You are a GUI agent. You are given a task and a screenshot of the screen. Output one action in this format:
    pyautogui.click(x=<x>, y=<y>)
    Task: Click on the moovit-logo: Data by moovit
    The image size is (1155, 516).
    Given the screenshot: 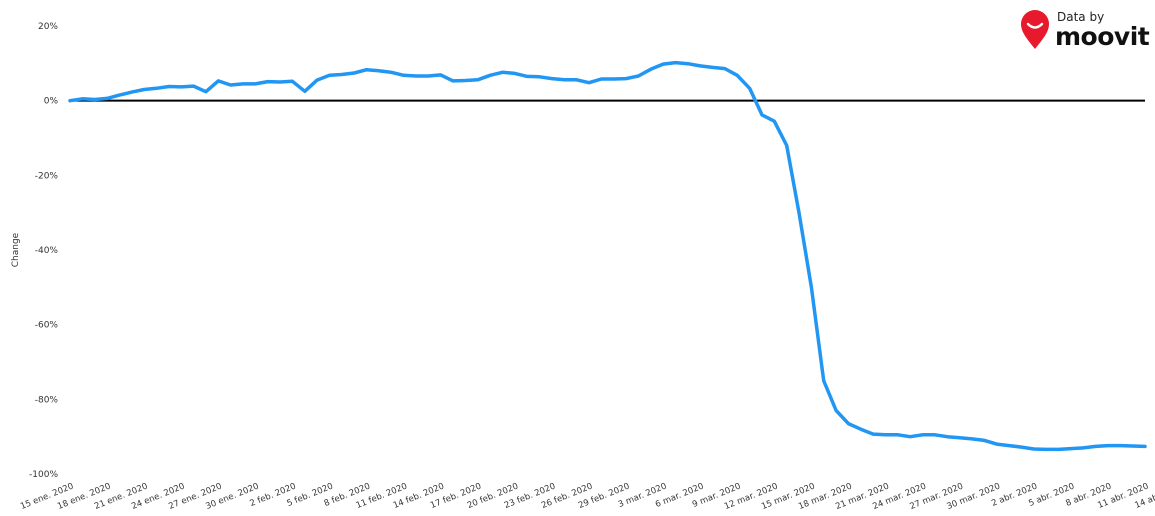 What is the action you would take?
    pyautogui.click(x=1084, y=32)
    